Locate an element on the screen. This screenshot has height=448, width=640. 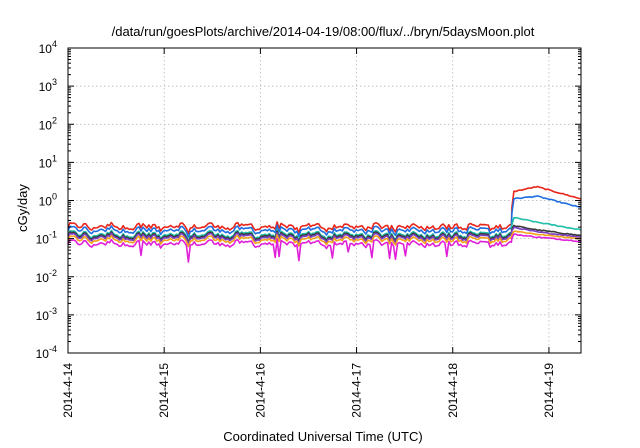
x-tick-label: 2014-4-19 is located at coordinates (549, 390).